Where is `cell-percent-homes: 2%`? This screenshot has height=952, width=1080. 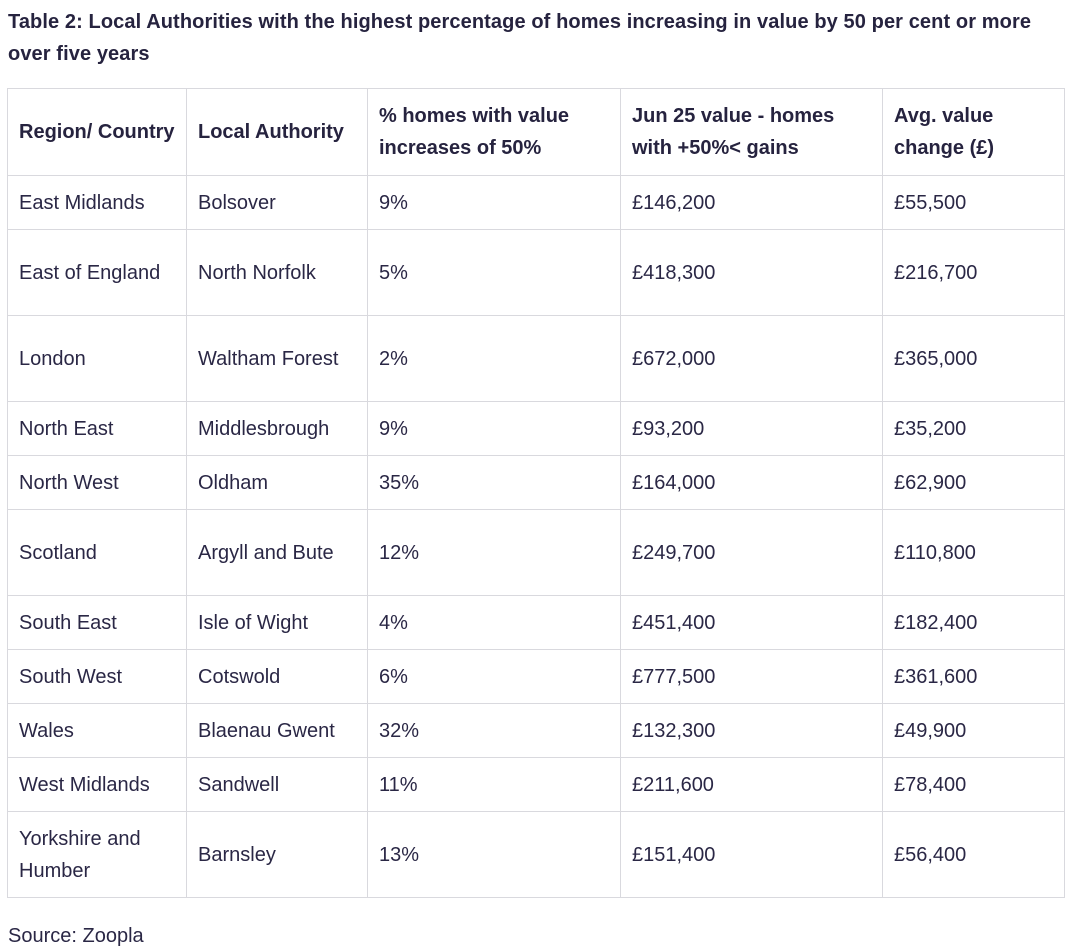
cell-percent-homes: 2% is located at coordinates (494, 358).